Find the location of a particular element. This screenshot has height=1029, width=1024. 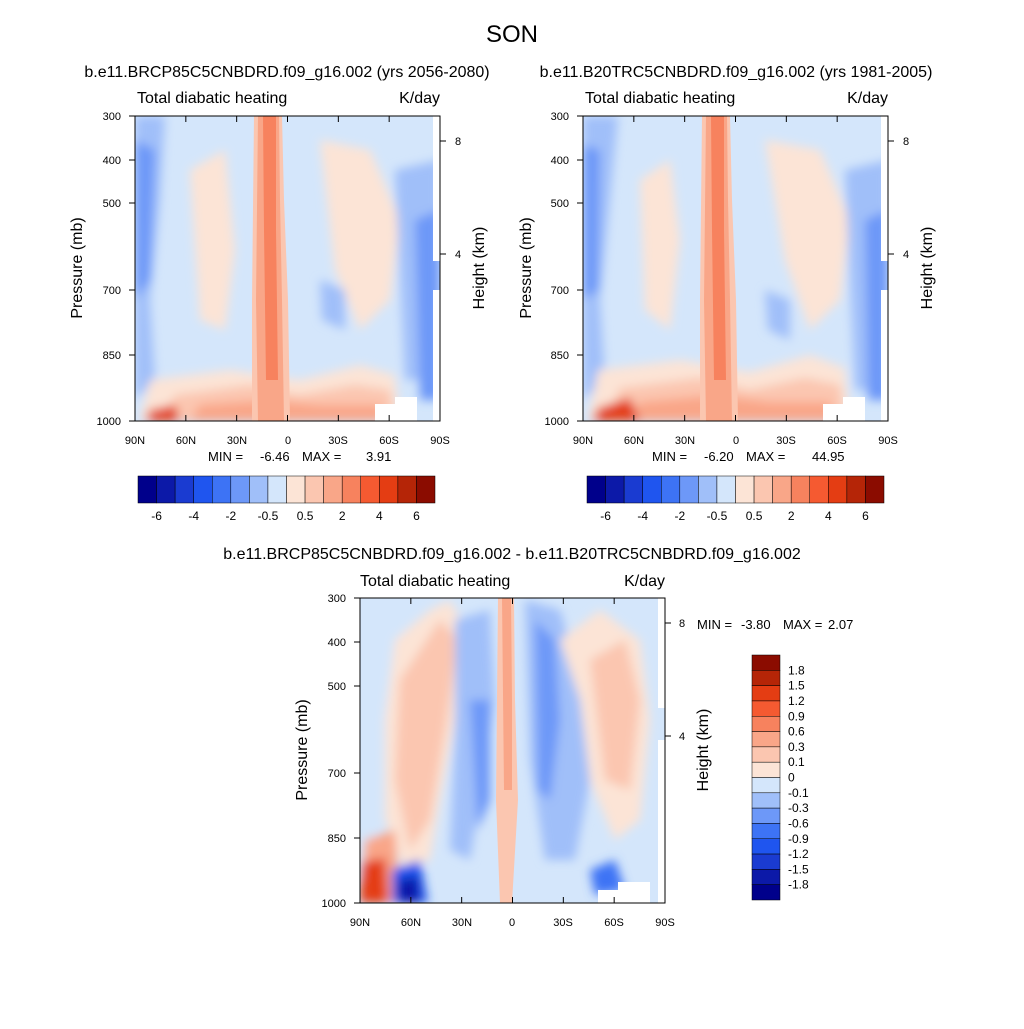

colorbar: -6 -4 -2 -0.5 0.5 2 4 6 is located at coordinates (735, 499).